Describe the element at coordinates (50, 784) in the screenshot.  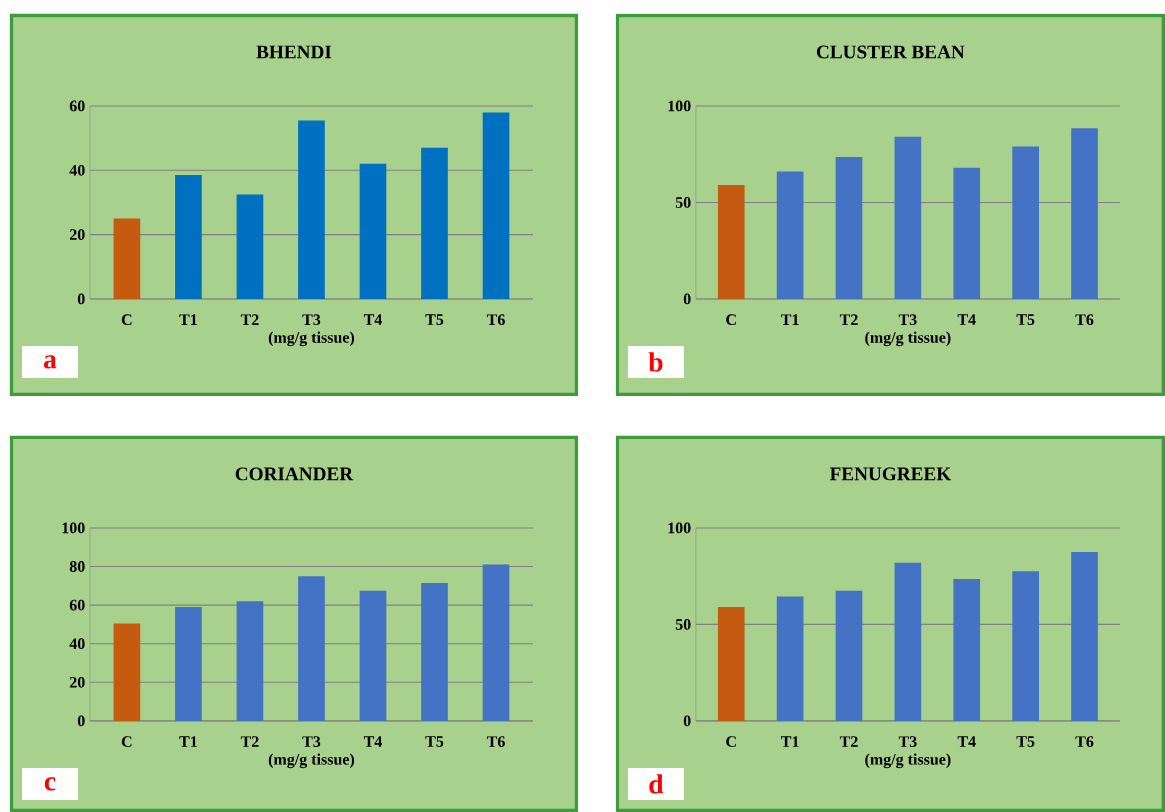
I see `text: c` at that location.